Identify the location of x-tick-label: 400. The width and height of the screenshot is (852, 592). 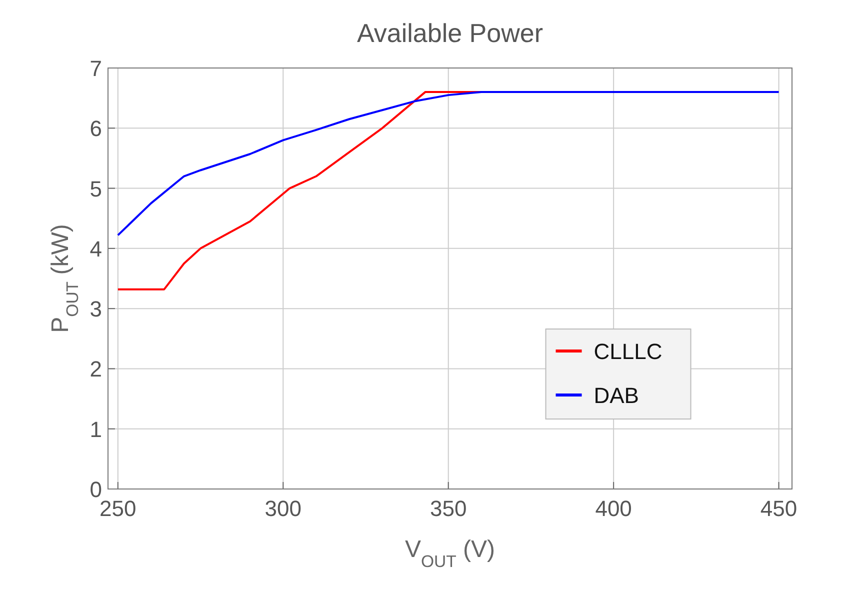
(613, 508).